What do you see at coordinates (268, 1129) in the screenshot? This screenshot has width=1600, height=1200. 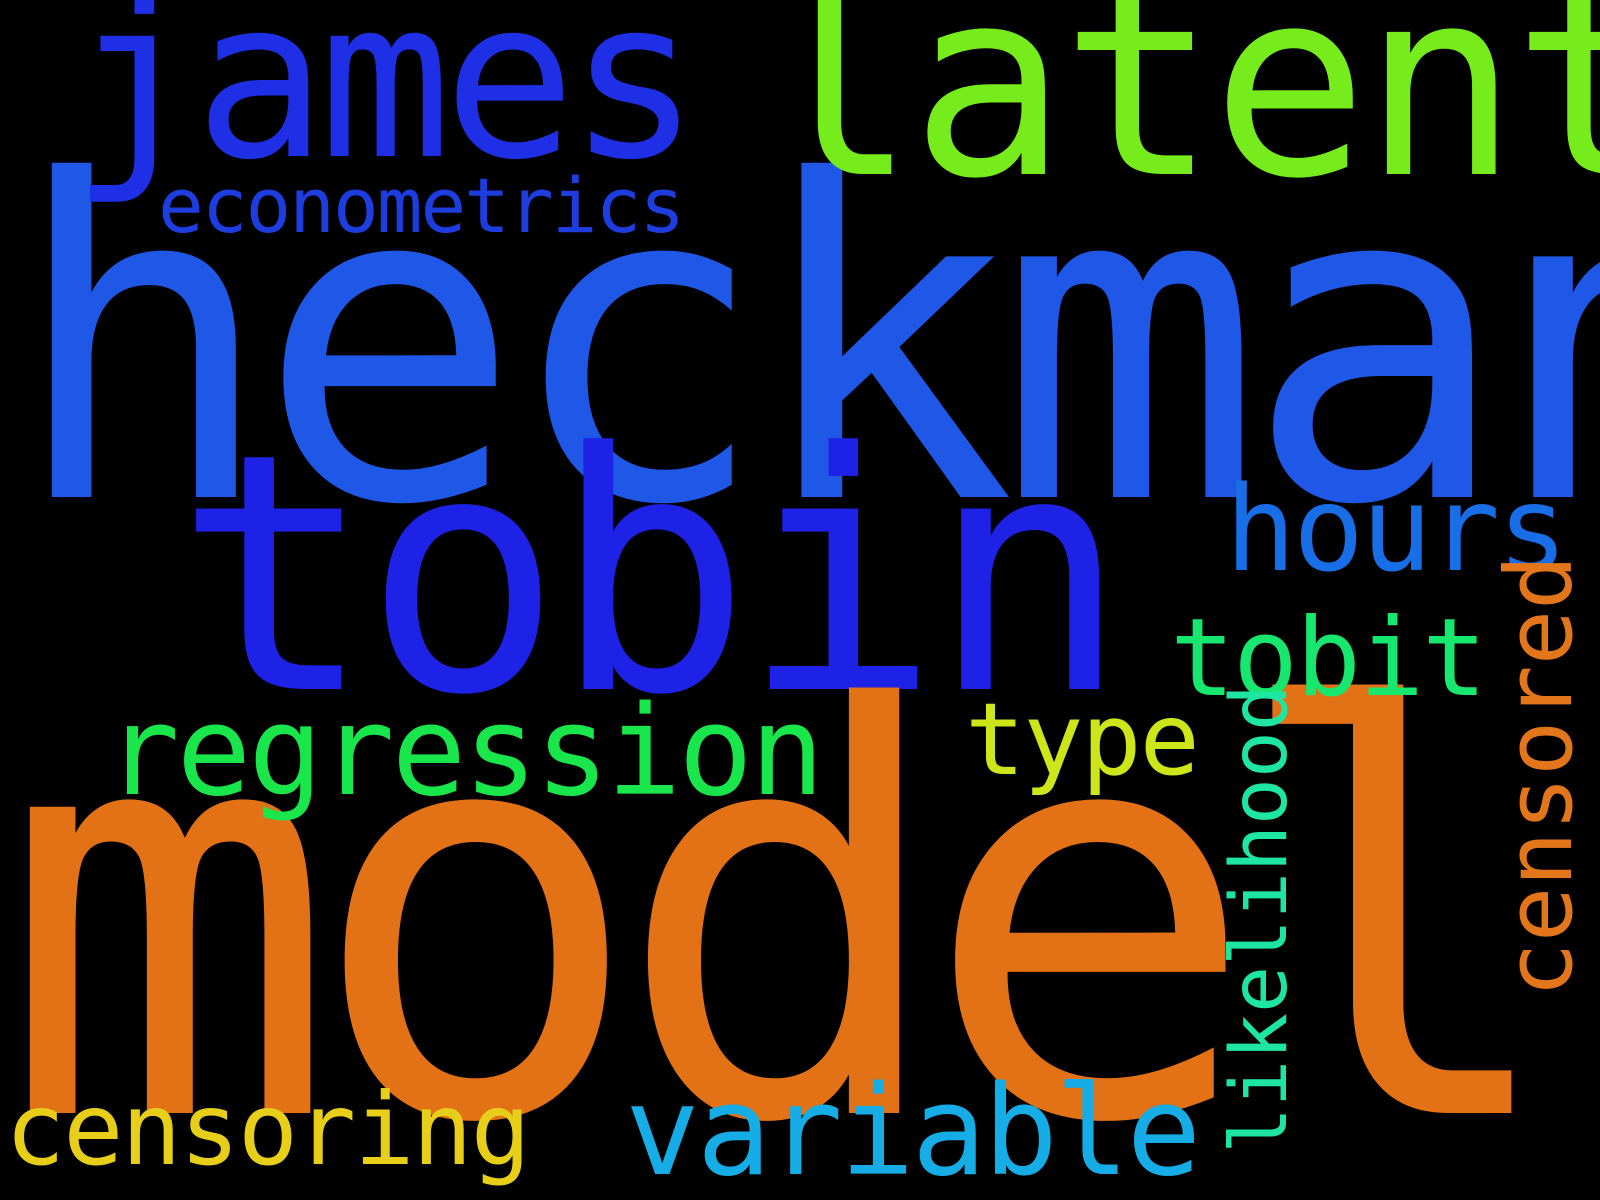 I see `word-censoring: censoring` at bounding box center [268, 1129].